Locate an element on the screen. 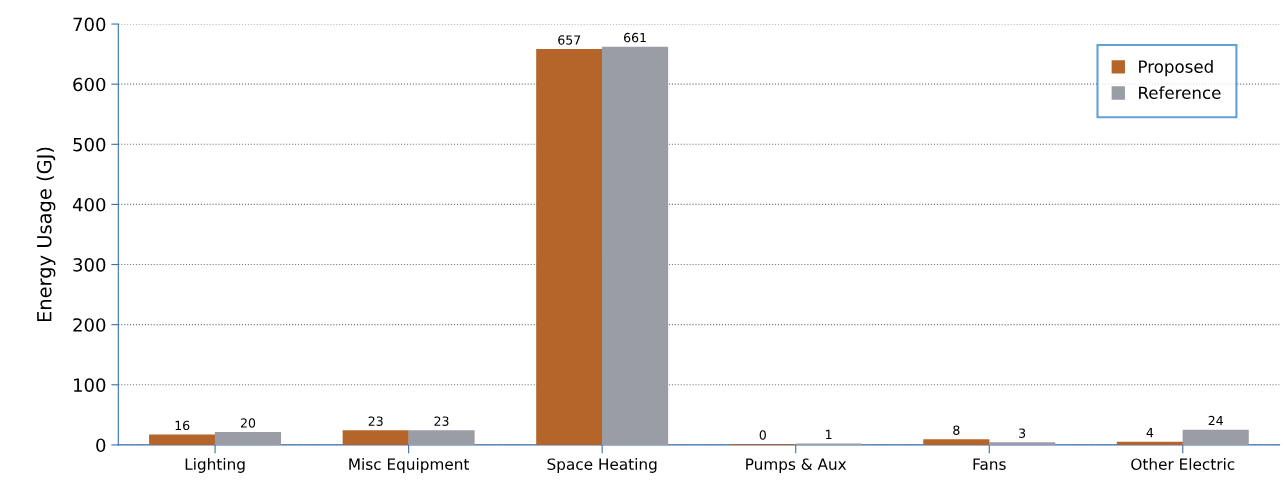  x-tick-label: Lighting is located at coordinates (215, 465).